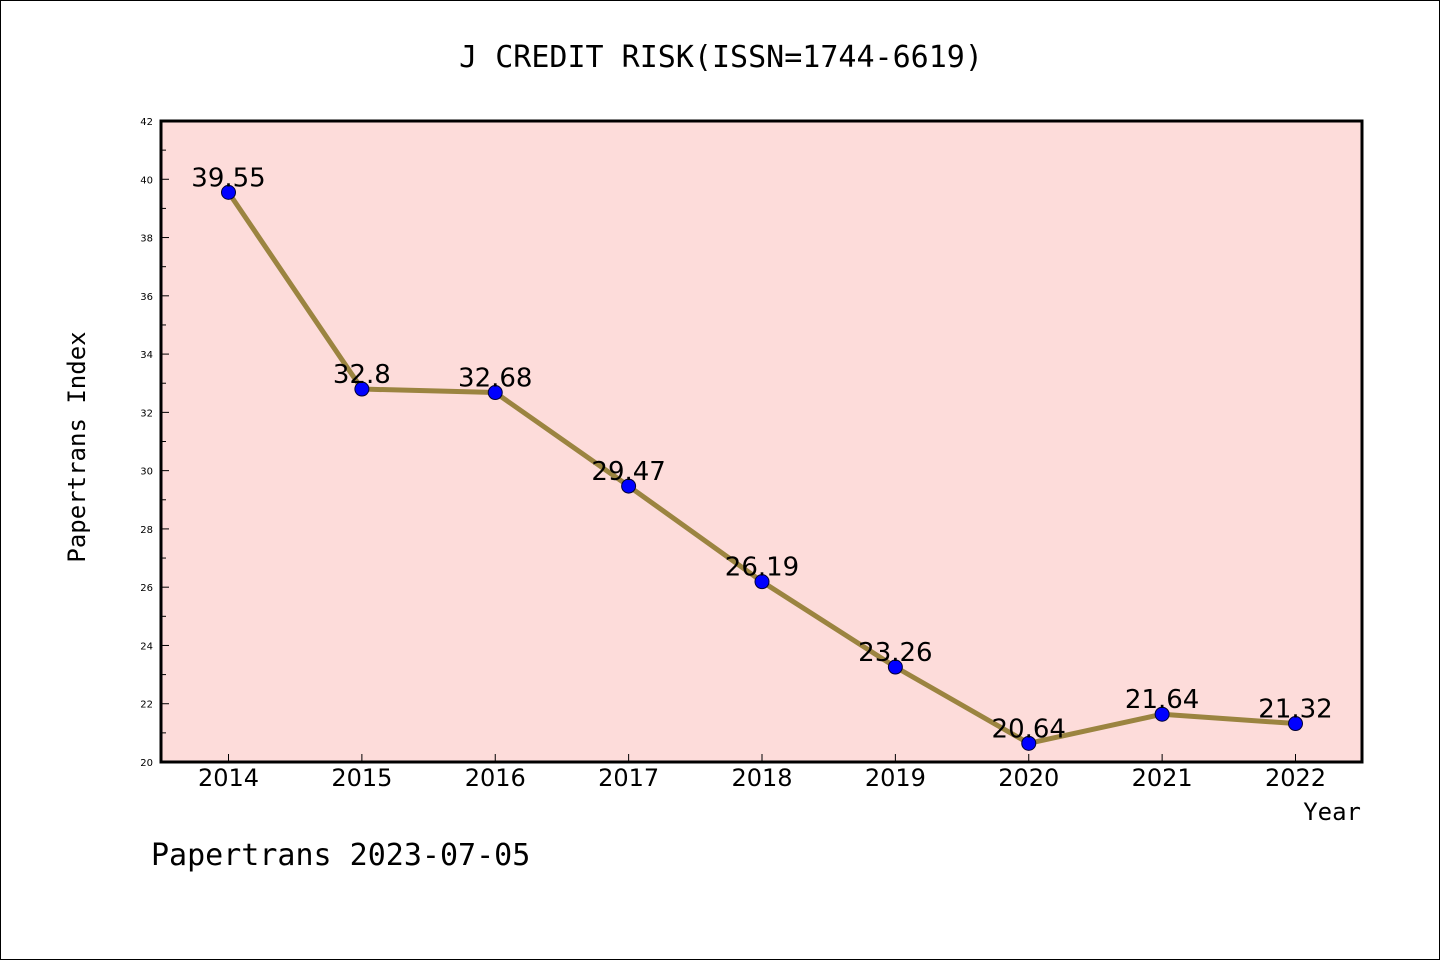 Image resolution: width=1440 pixels, height=961 pixels. Describe the element at coordinates (228, 178) in the screenshot. I see `data-label: 39.55` at that location.